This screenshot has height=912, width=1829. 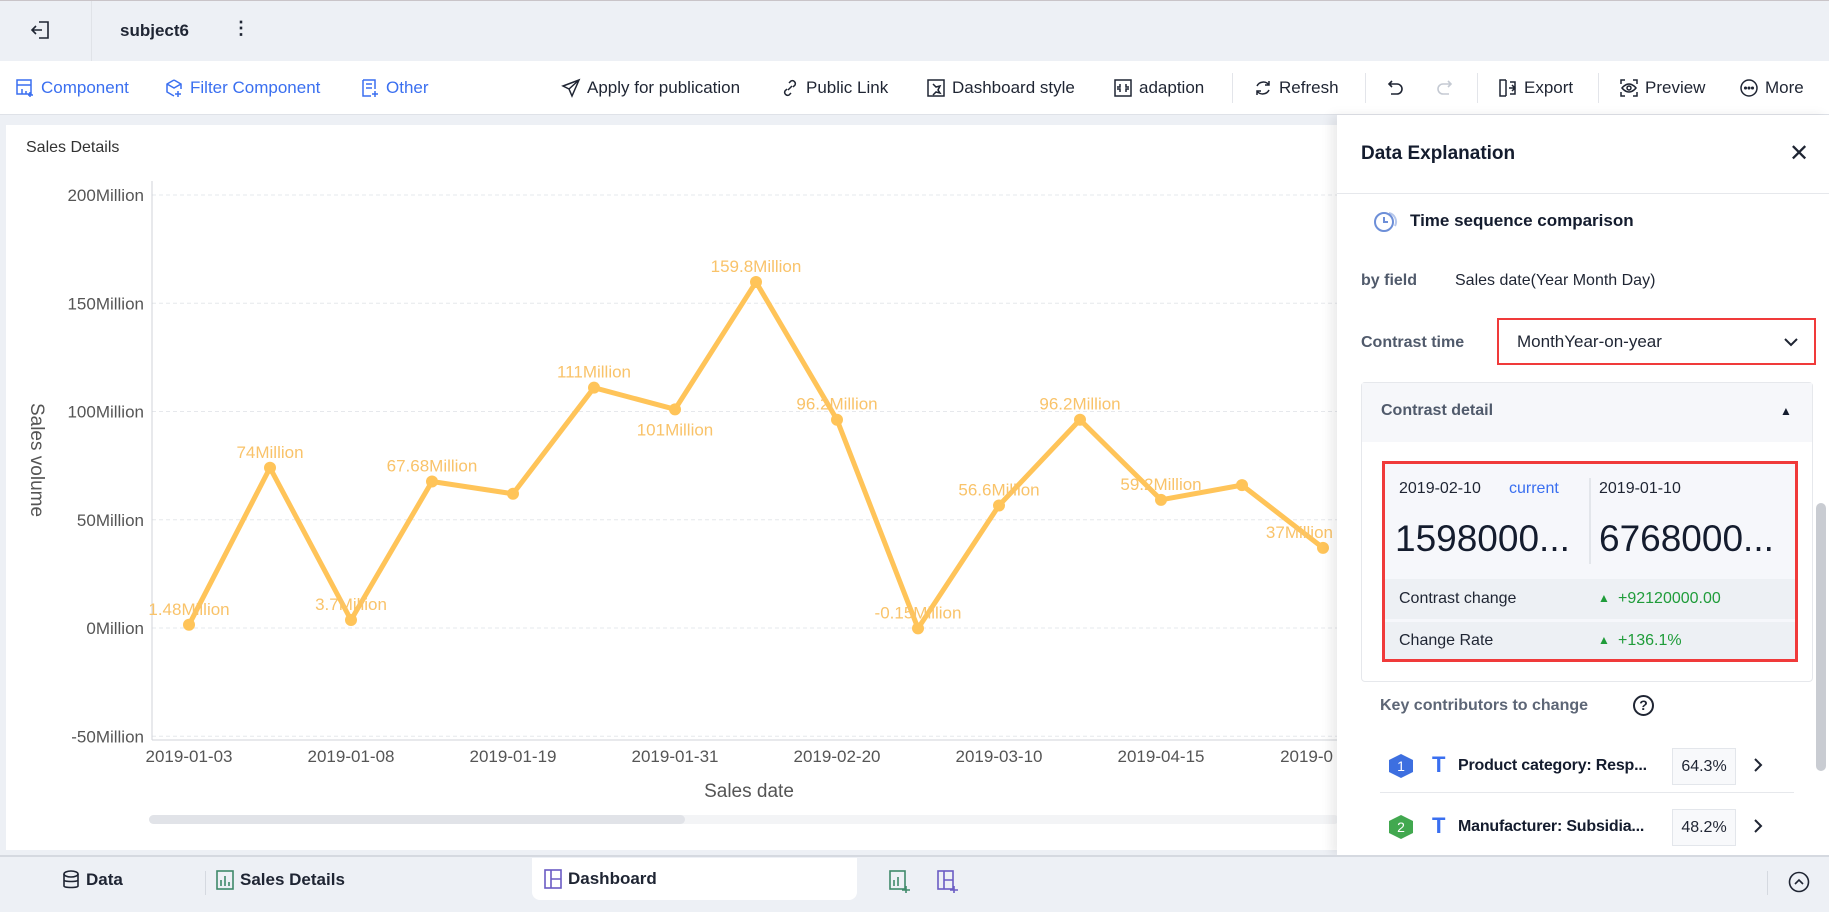 What do you see at coordinates (914, 31) in the screenshot?
I see `top-bar: subject6 ⋮` at bounding box center [914, 31].